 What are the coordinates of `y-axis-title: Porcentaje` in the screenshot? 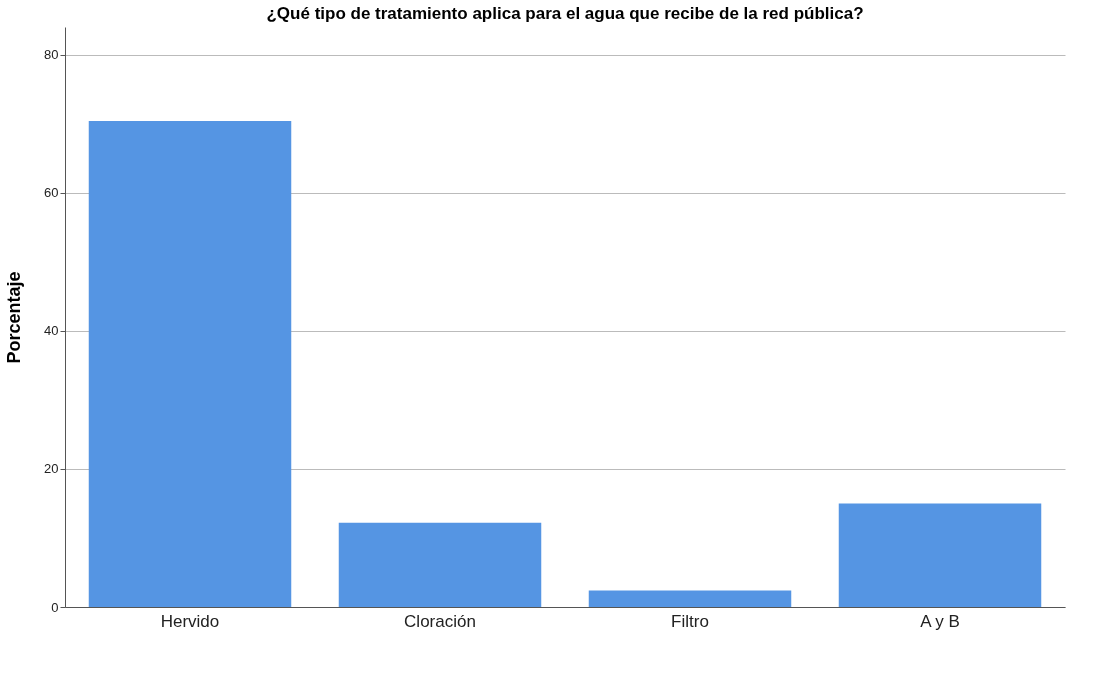 It's located at (14, 317).